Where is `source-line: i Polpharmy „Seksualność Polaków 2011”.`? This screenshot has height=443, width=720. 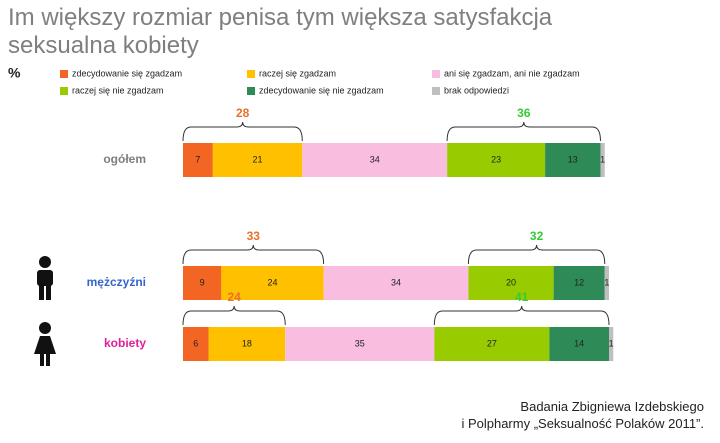 source-line: i Polpharmy „Seksualność Polaków 2011”. is located at coordinates (582, 423).